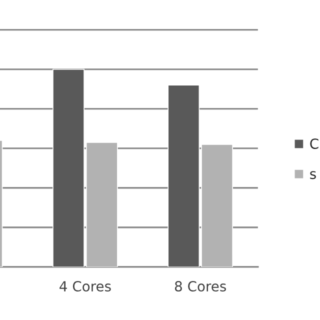 Image resolution: width=320 pixels, height=320 pixels. I want to click on legend-label: s, so click(313, 175).